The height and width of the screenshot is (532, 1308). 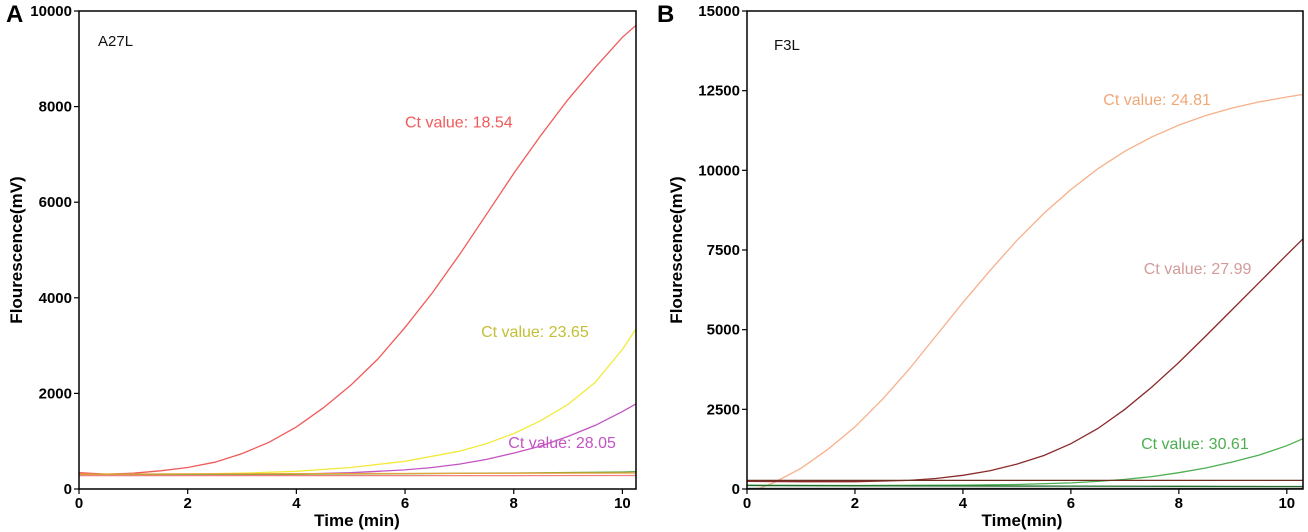 I want to click on panel-b-ct-annotation: Ct value: 27.99, so click(x=1198, y=269).